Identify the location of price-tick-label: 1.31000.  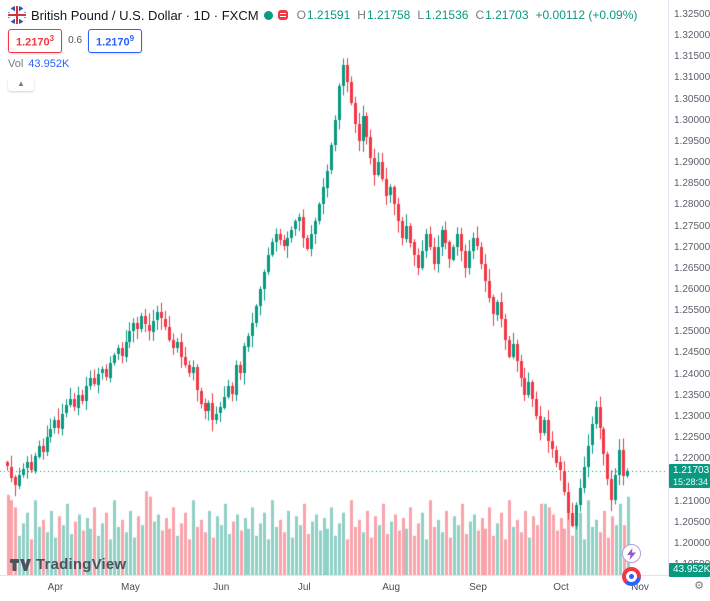
(692, 78).